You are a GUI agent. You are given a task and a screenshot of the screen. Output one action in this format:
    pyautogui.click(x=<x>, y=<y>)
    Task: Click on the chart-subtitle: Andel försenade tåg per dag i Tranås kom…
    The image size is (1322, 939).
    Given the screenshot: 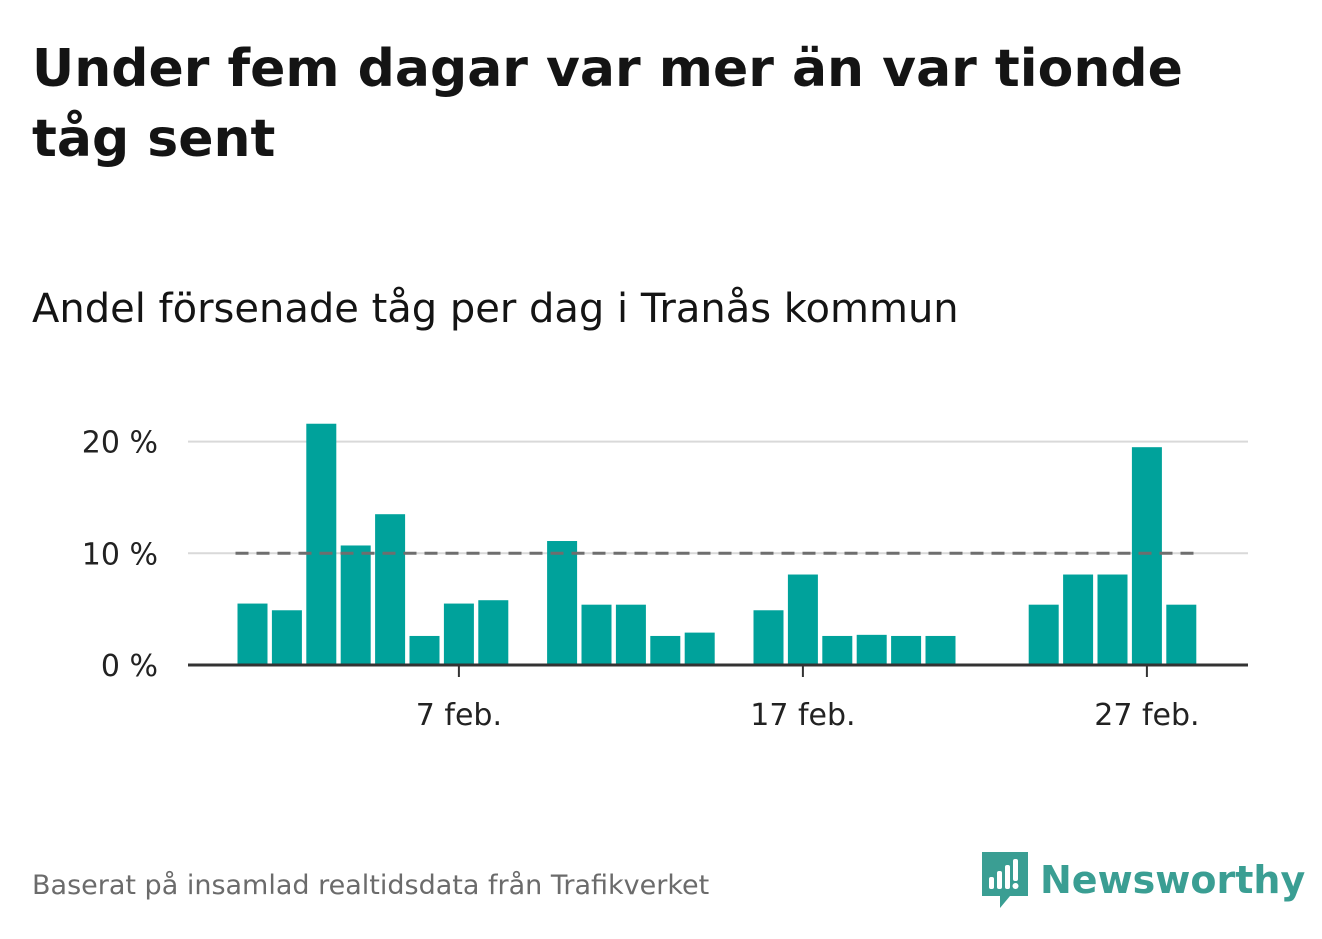 What is the action you would take?
    pyautogui.click(x=495, y=309)
    